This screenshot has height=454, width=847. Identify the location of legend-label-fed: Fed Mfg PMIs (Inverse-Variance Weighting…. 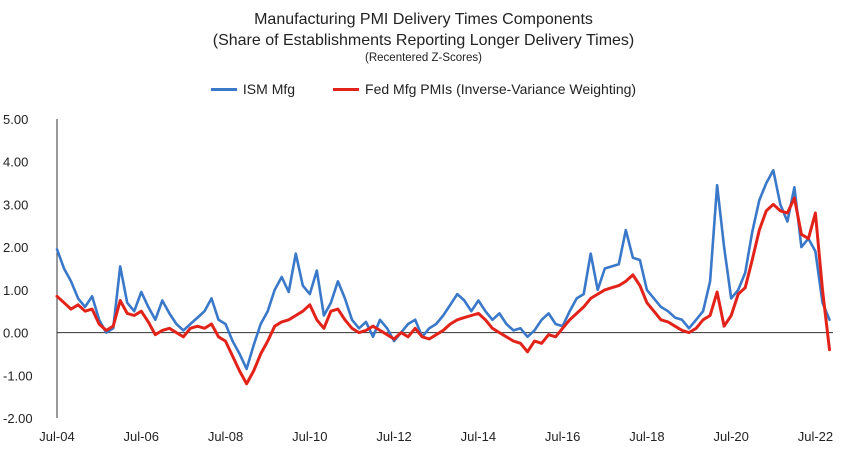
(501, 89).